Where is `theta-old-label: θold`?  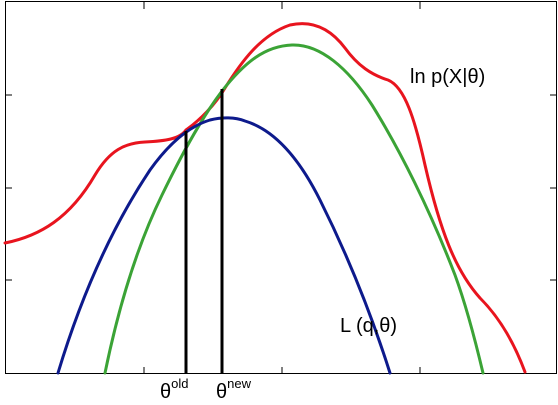 theta-old-label: θold is located at coordinates (174, 389).